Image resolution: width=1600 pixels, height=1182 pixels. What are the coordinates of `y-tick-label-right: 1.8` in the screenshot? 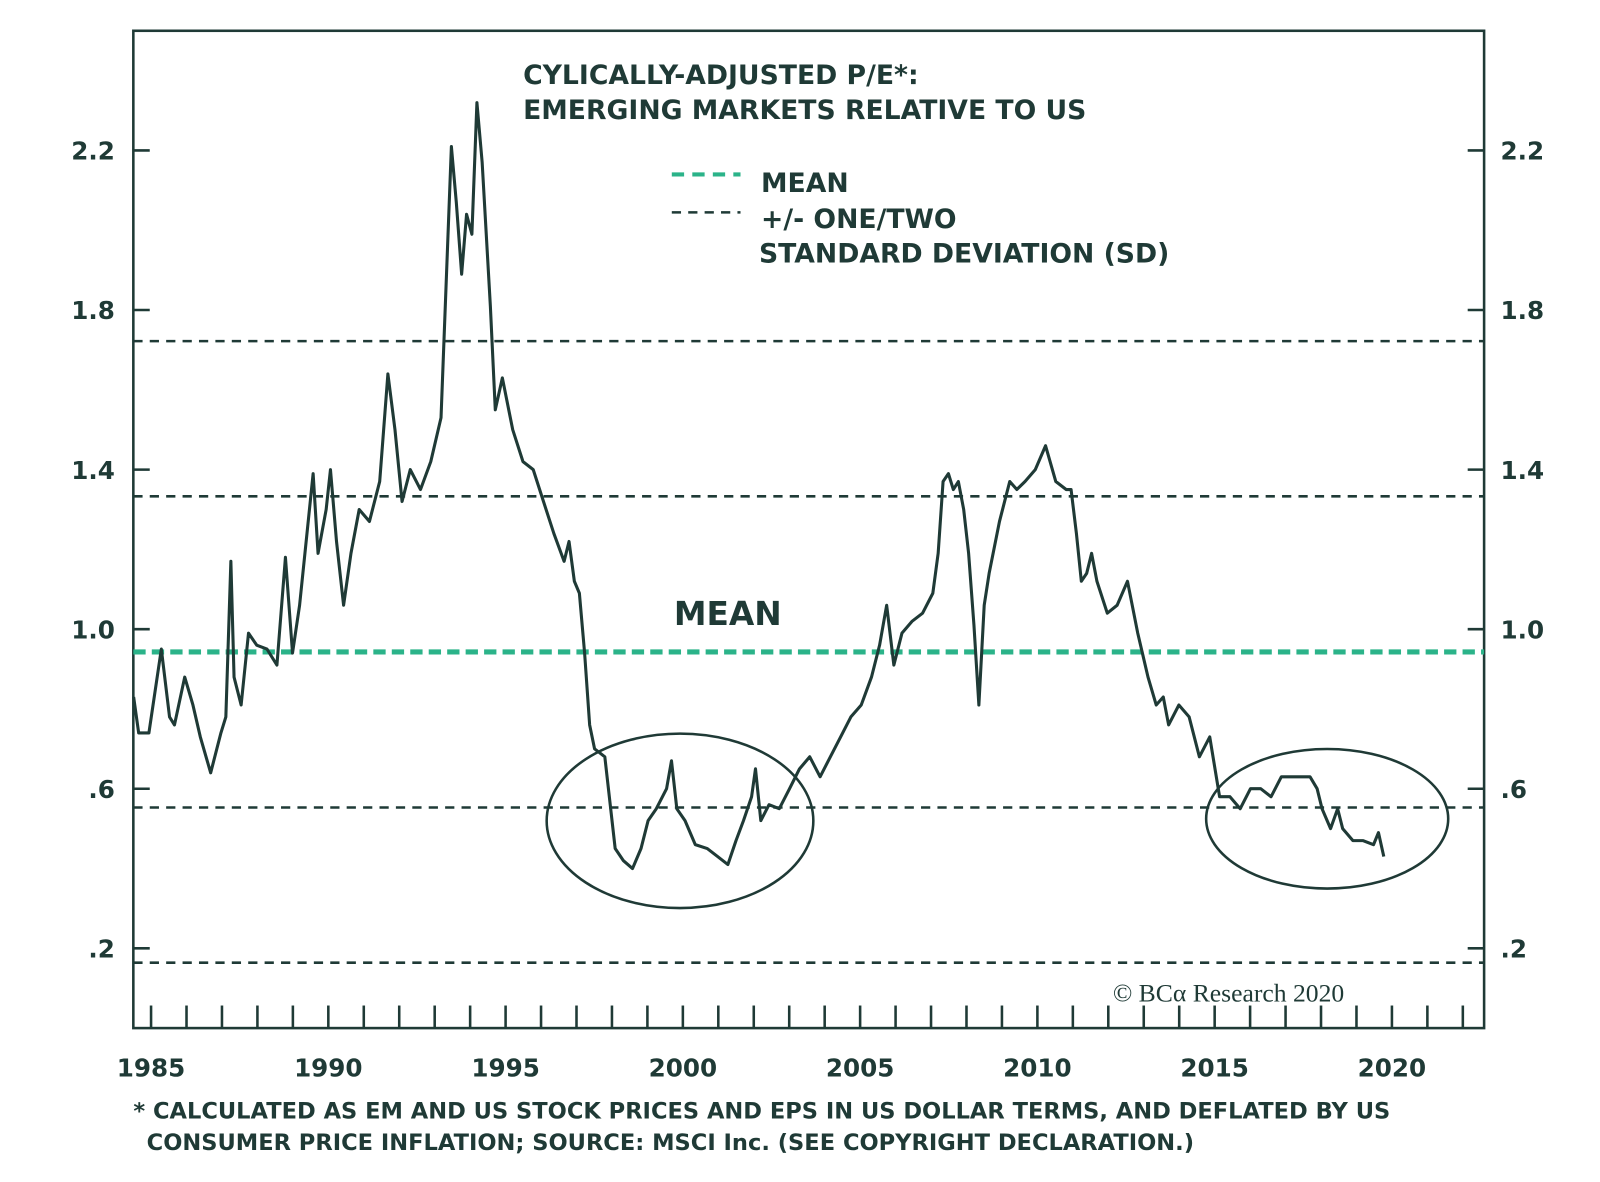 It's located at (1523, 310).